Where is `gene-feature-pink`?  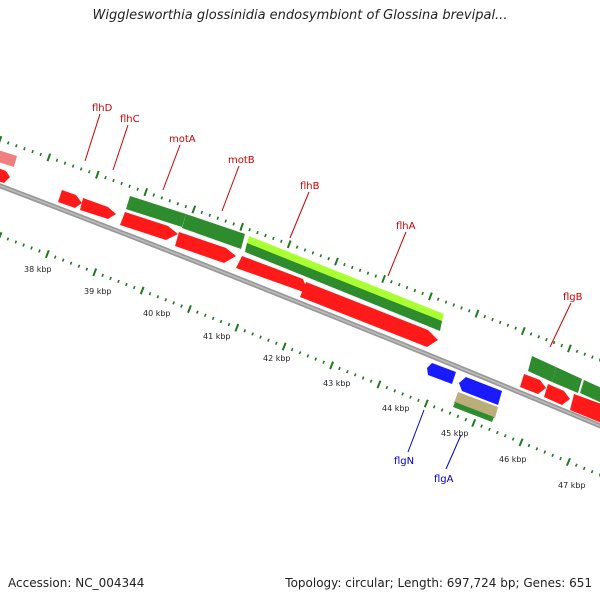 gene-feature-pink is located at coordinates (8, 158).